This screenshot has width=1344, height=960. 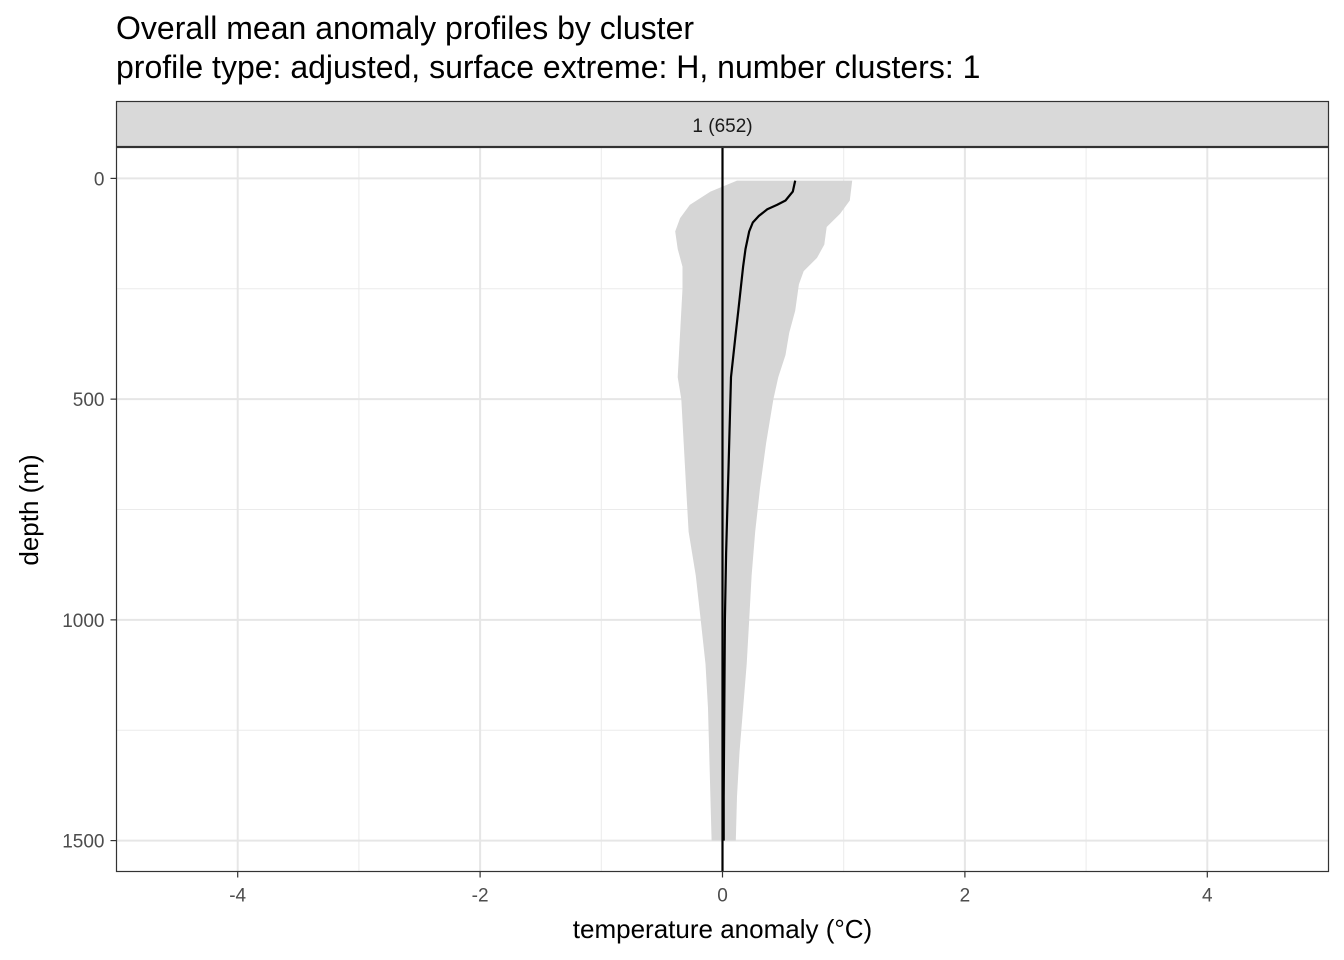 What do you see at coordinates (83, 842) in the screenshot?
I see `y-tick-label: 1500` at bounding box center [83, 842].